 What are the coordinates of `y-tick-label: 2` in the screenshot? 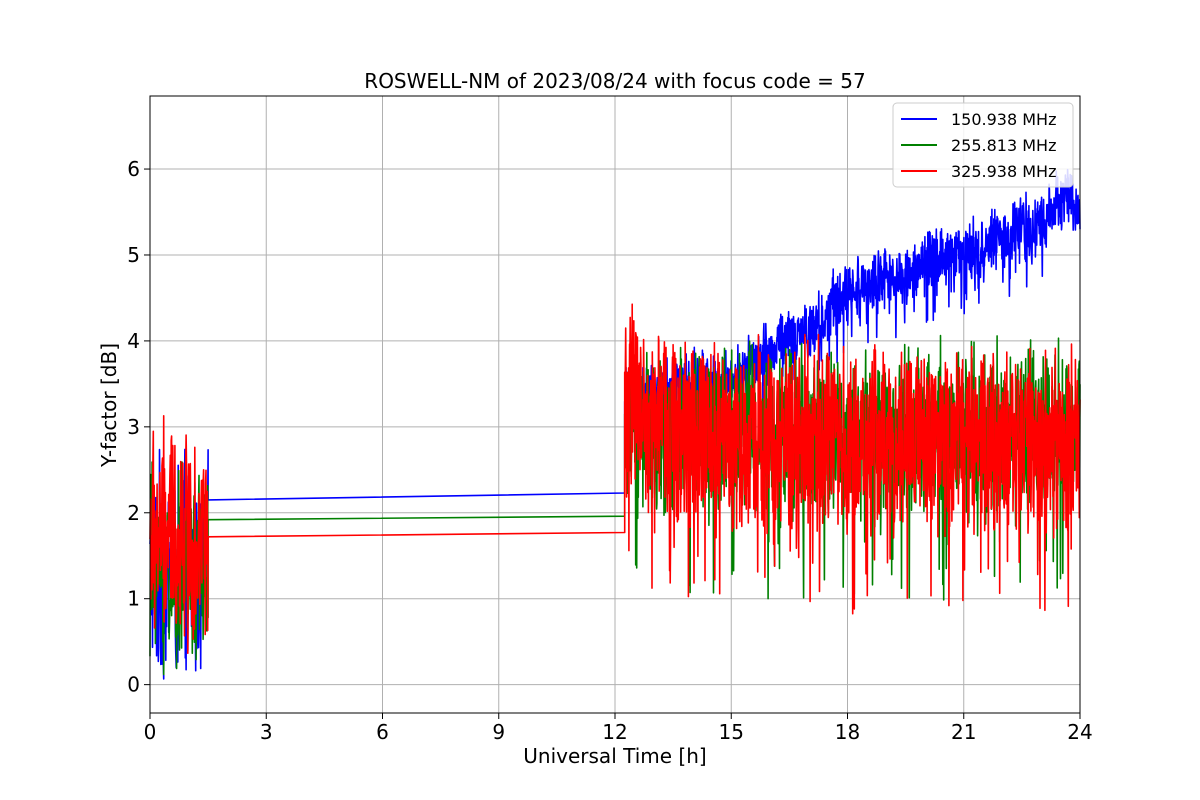 It's located at (133, 513).